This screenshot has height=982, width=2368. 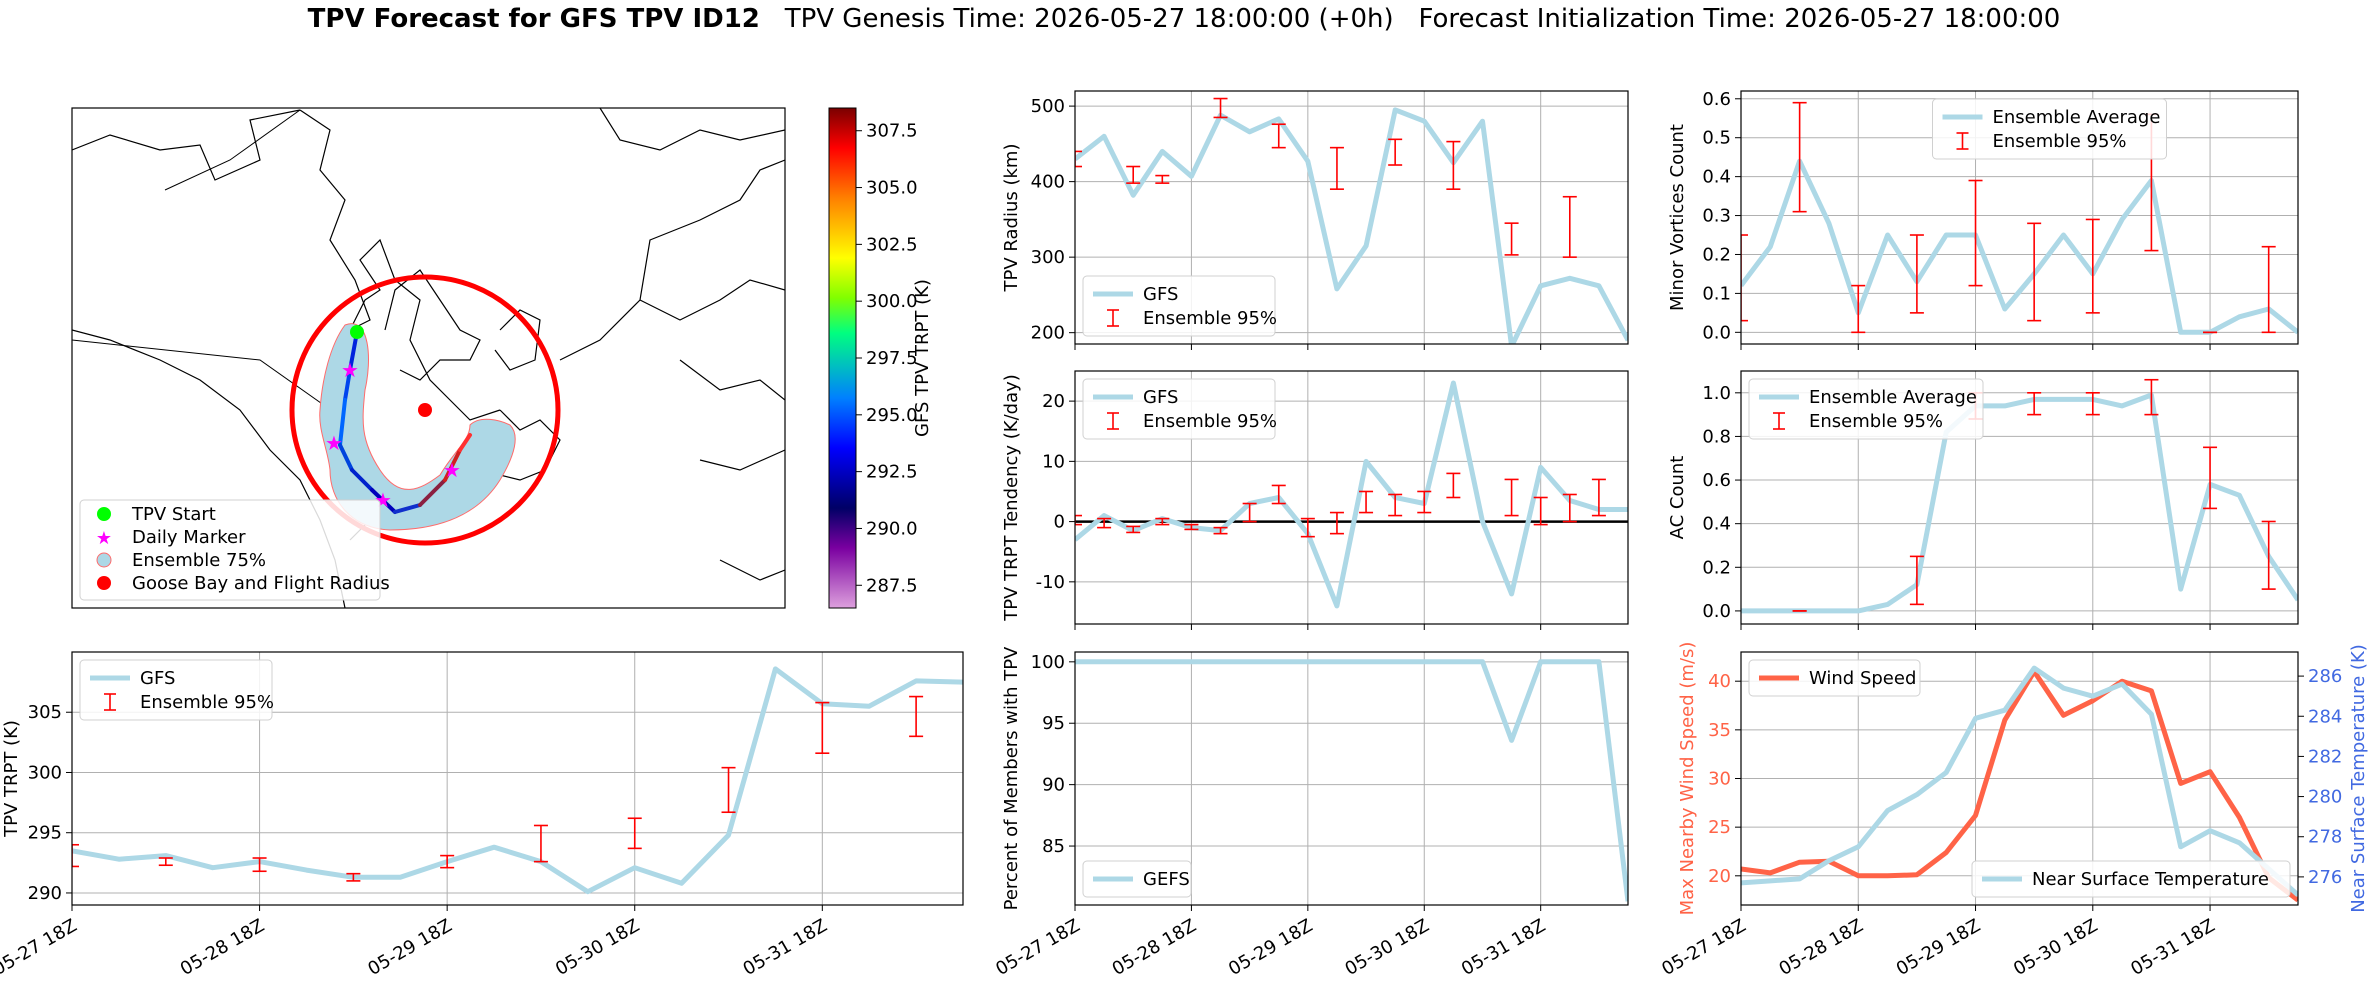 I want to click on legend-box, so click(x=1179, y=409).